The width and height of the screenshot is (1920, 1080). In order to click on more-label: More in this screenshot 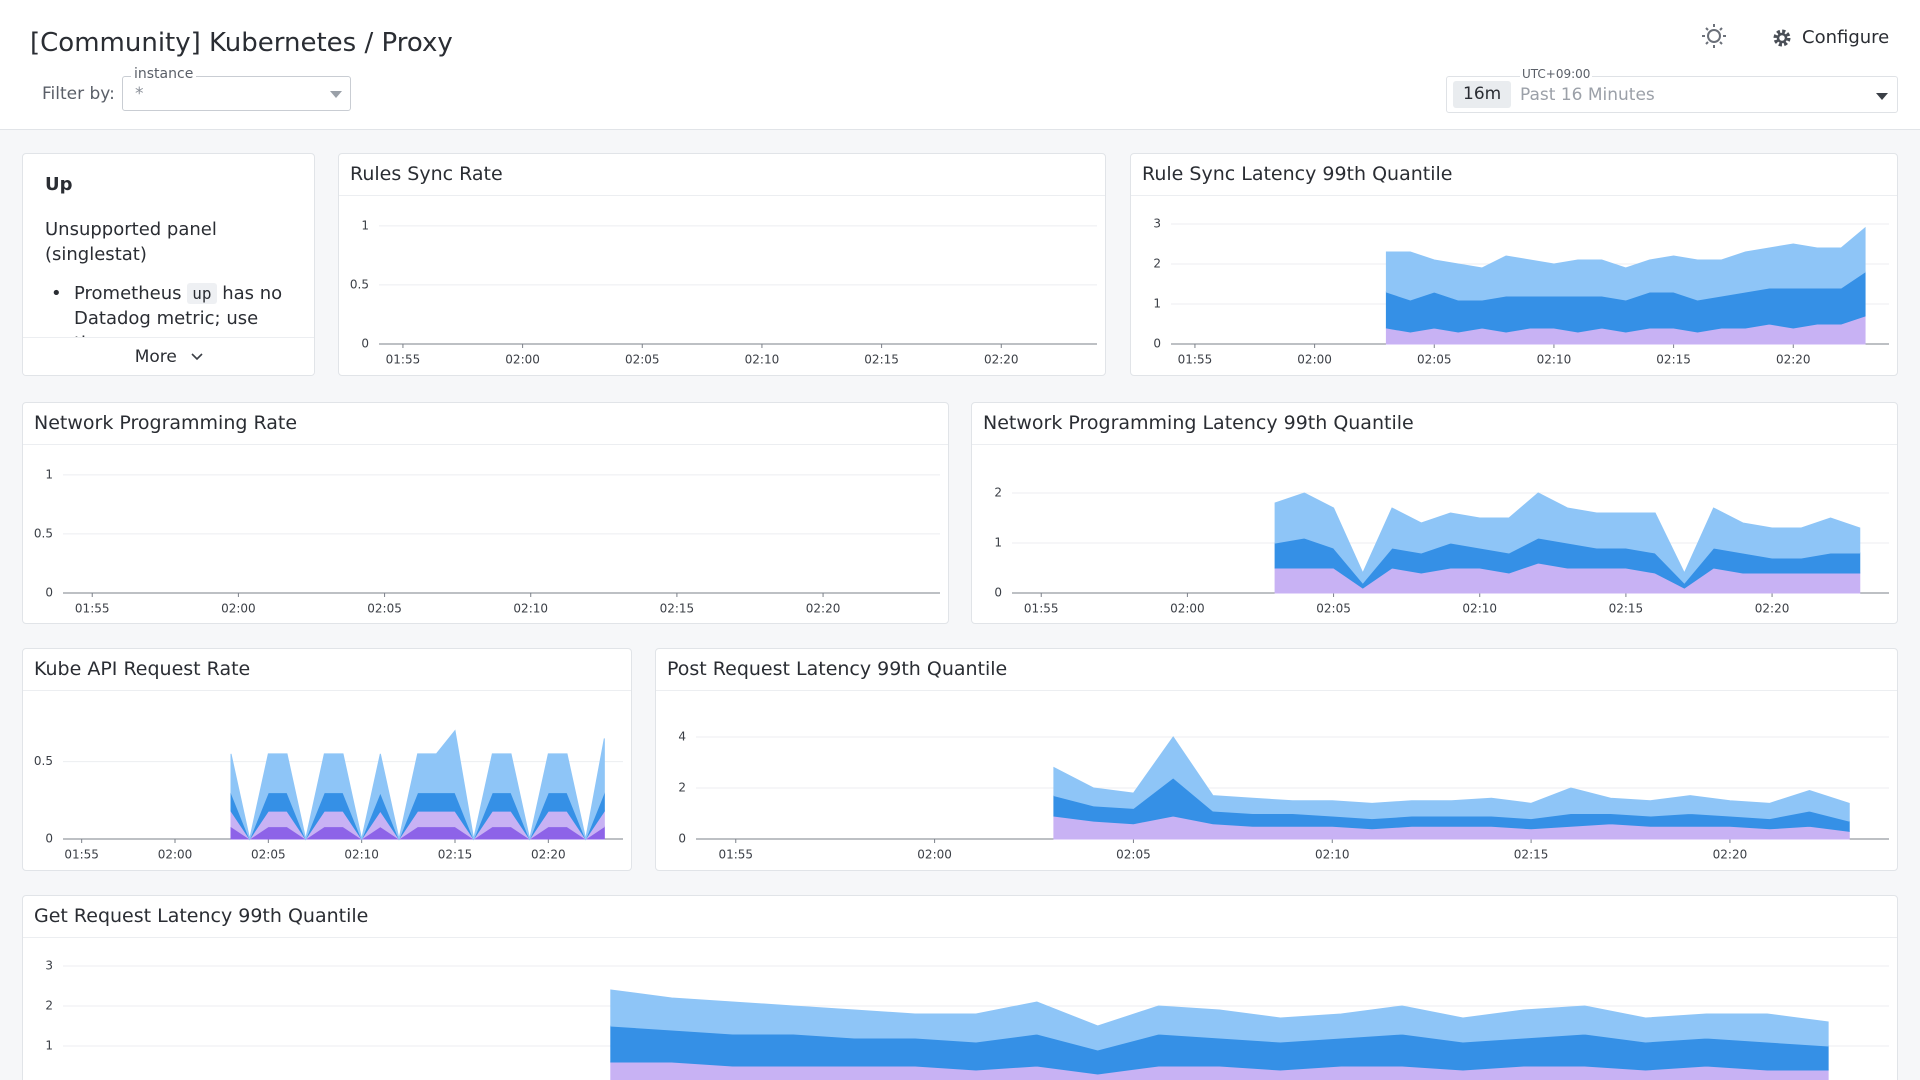, I will do `click(155, 357)`.